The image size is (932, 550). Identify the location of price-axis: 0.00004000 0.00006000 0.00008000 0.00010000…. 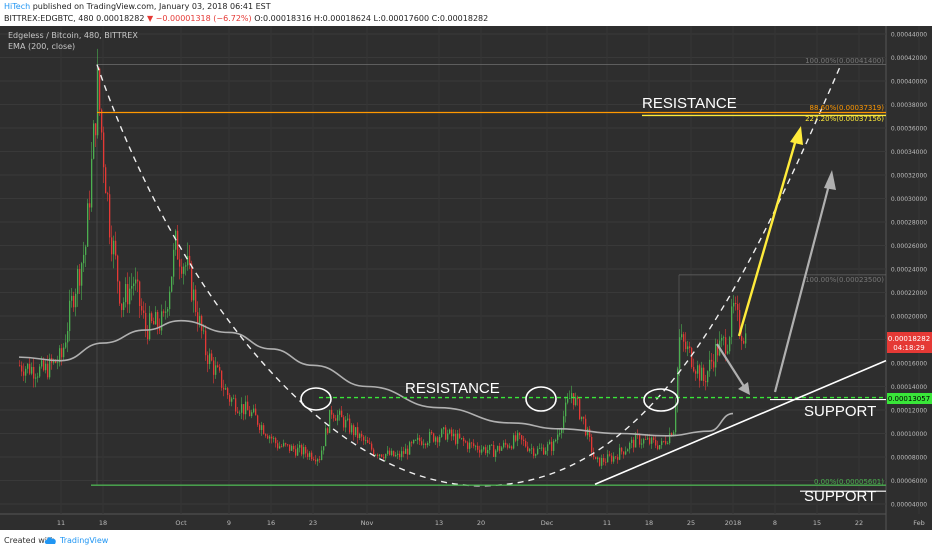
(909, 270).